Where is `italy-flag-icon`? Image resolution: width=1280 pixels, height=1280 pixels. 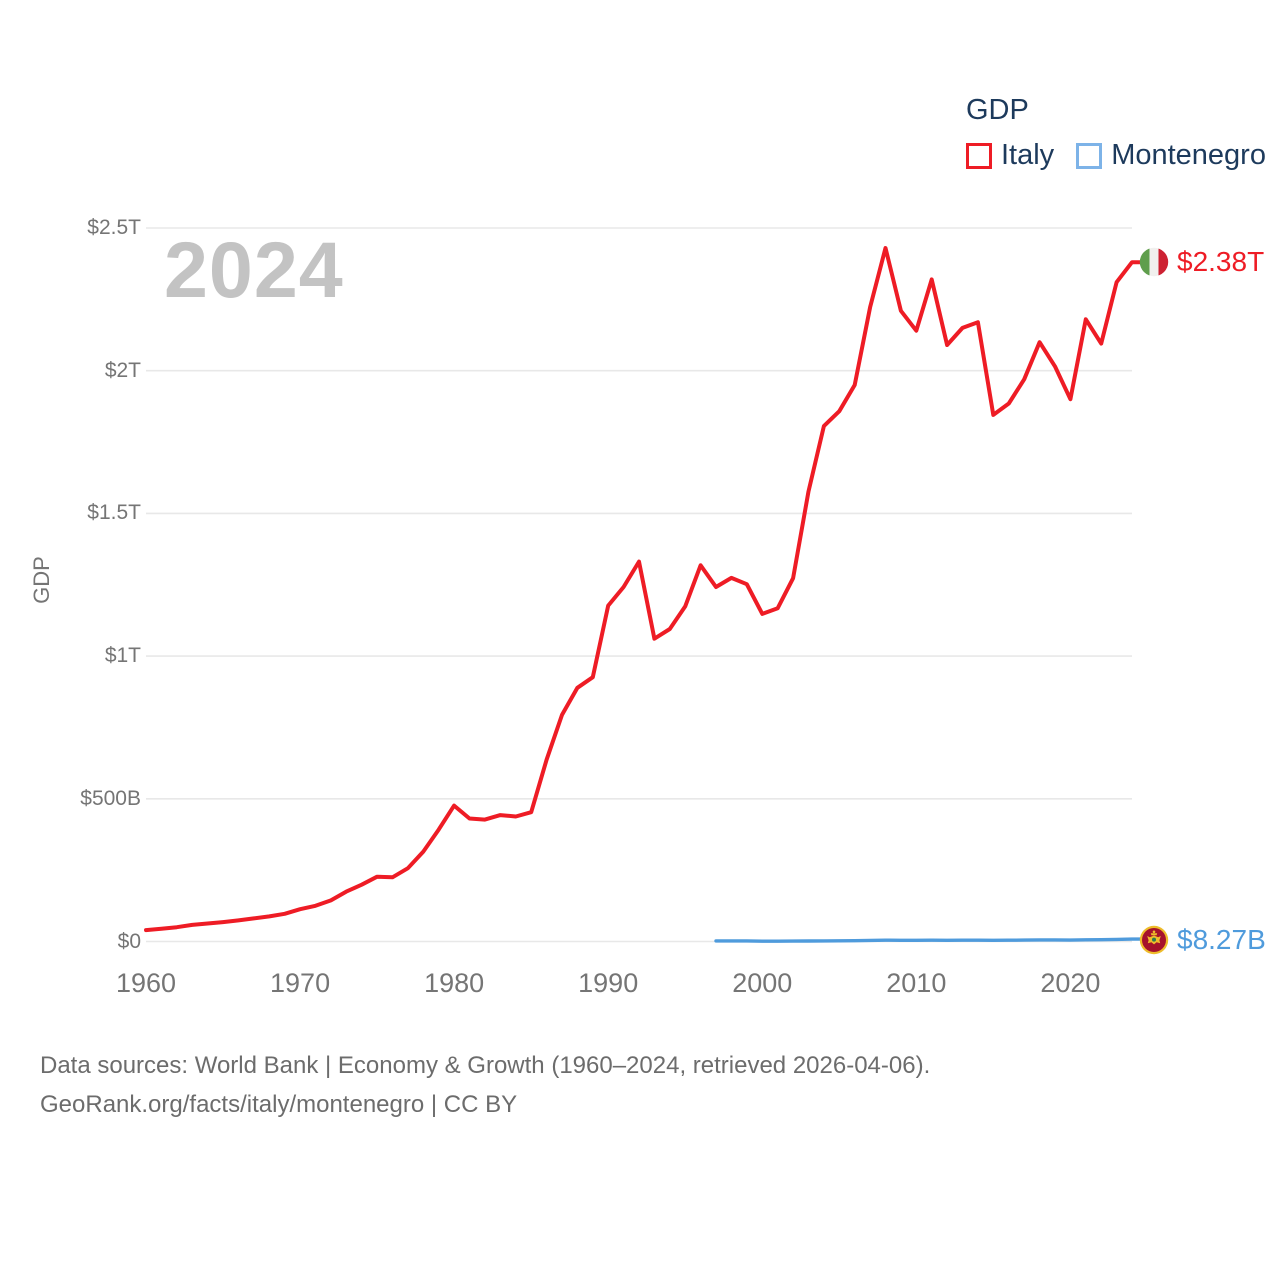 italy-flag-icon is located at coordinates (1154, 262).